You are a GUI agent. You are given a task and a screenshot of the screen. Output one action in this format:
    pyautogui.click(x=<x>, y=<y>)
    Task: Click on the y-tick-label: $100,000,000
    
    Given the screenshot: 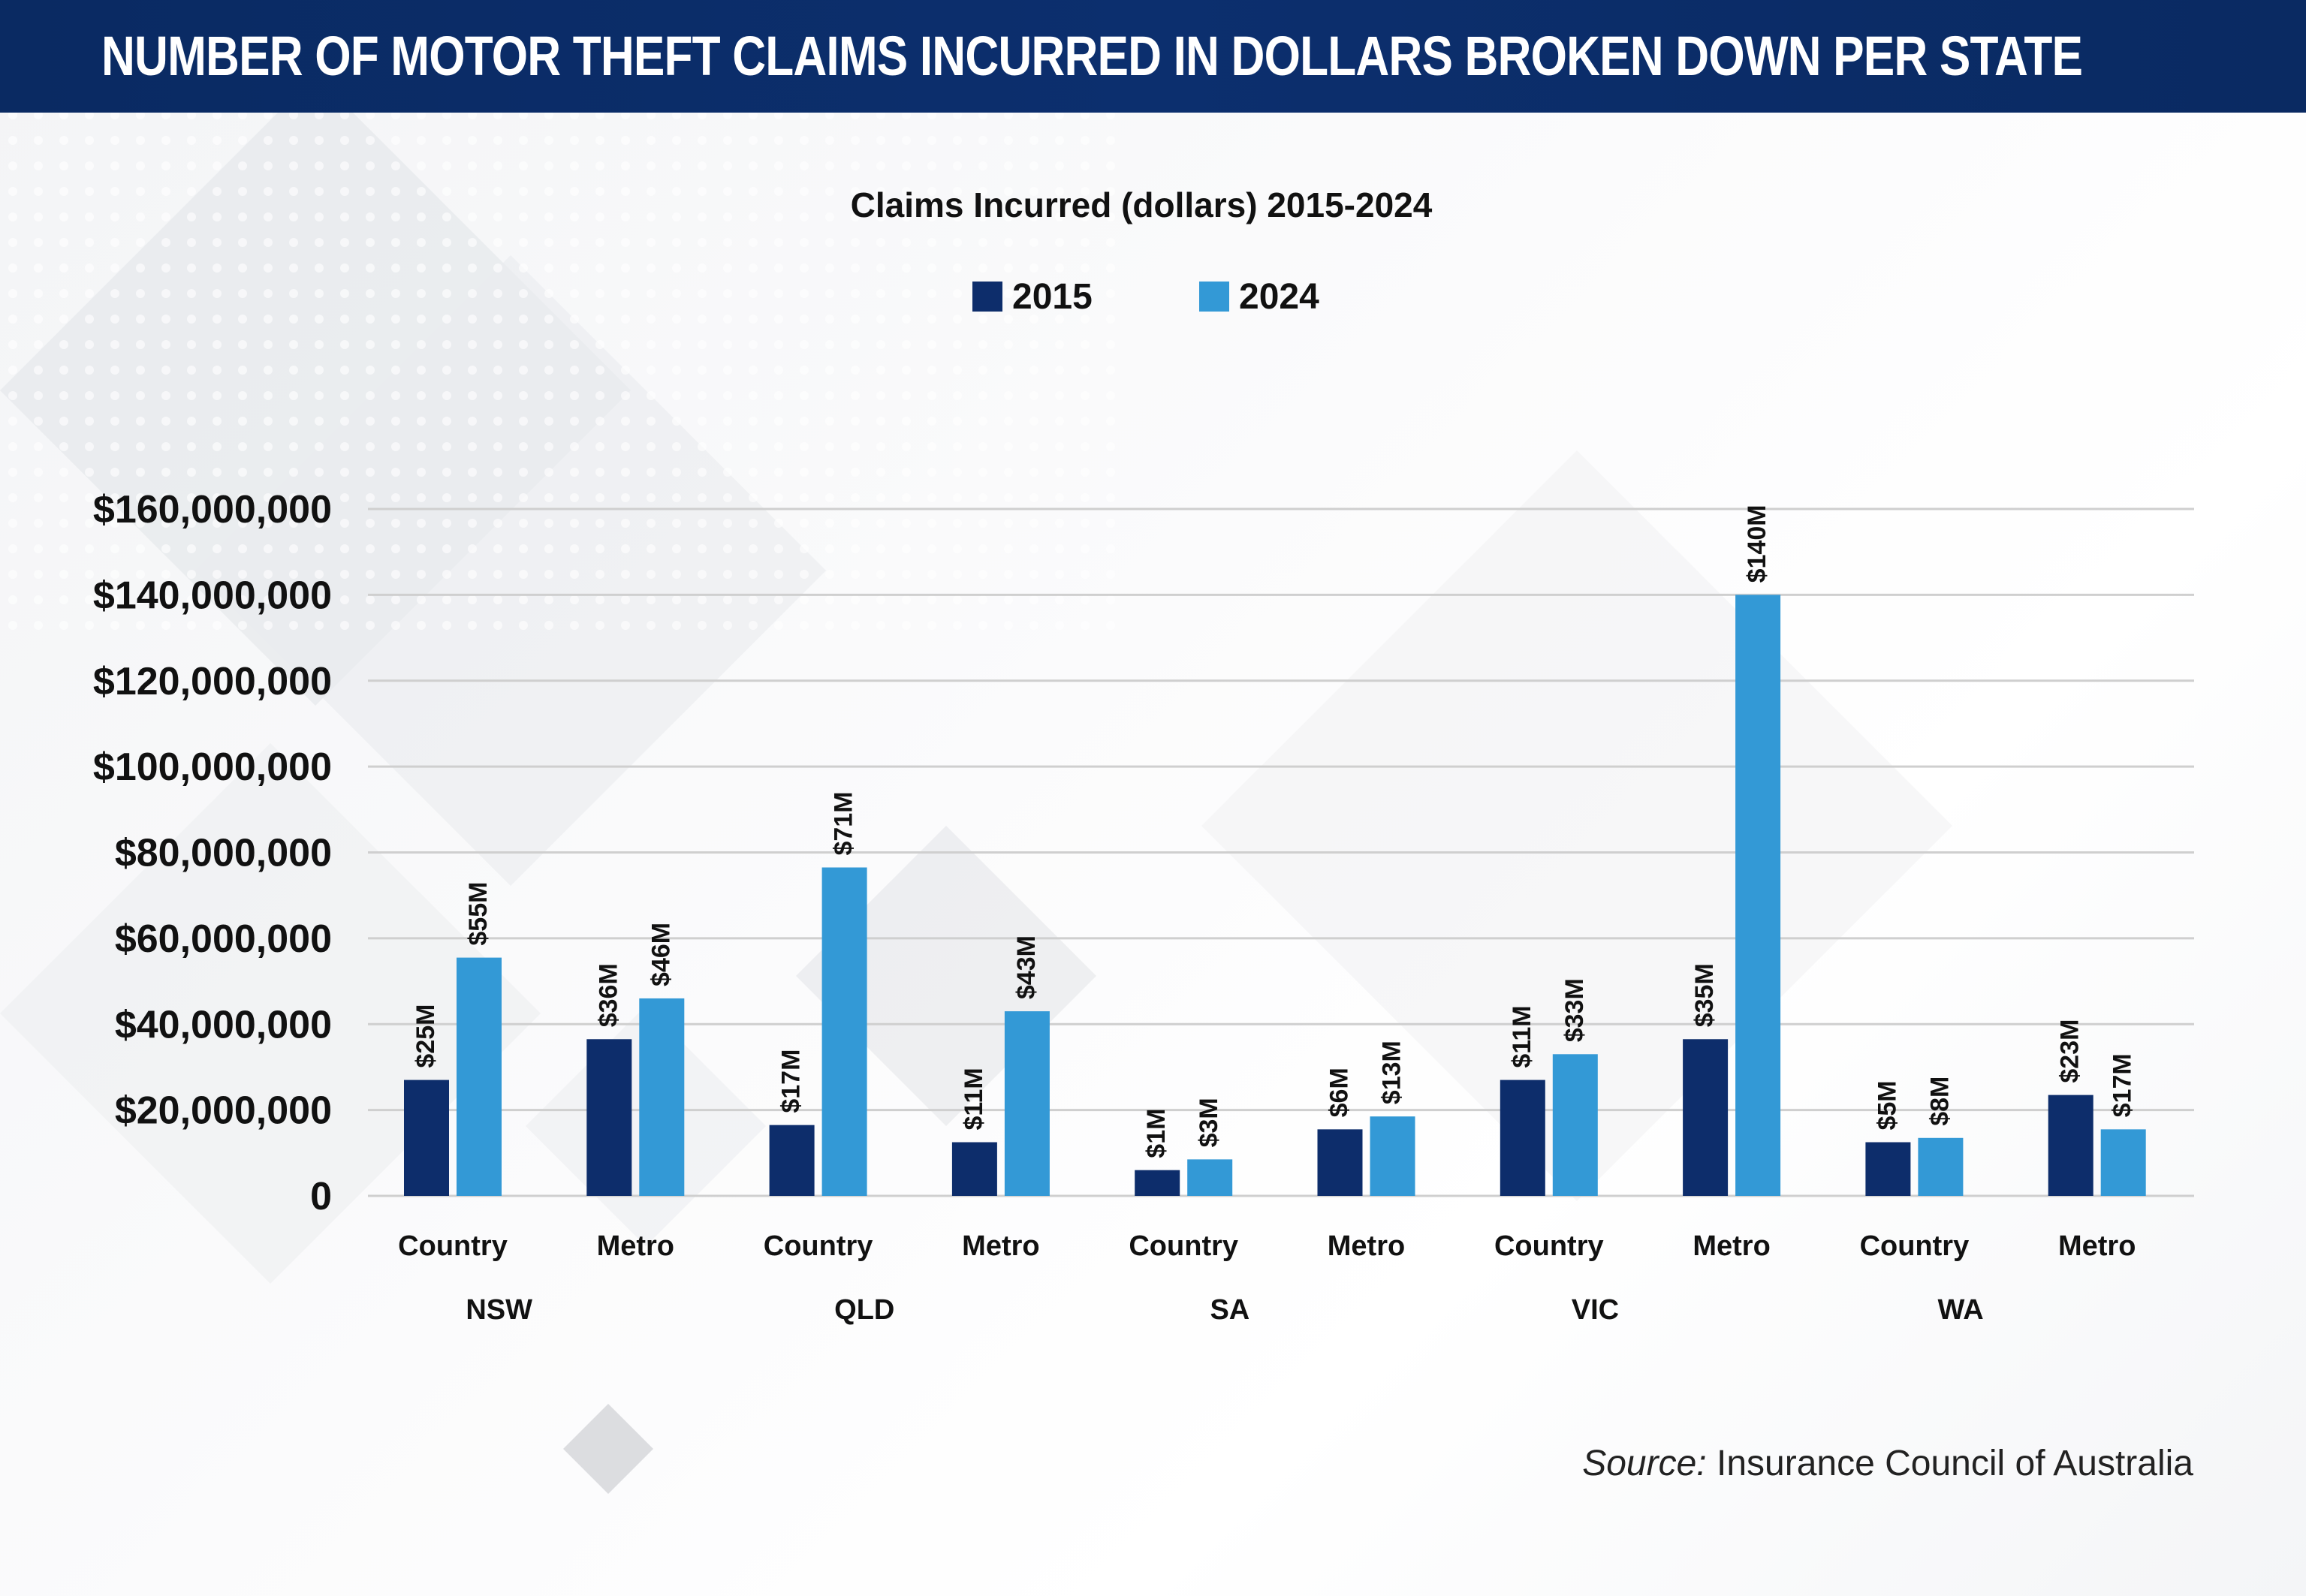 What is the action you would take?
    pyautogui.click(x=212, y=767)
    